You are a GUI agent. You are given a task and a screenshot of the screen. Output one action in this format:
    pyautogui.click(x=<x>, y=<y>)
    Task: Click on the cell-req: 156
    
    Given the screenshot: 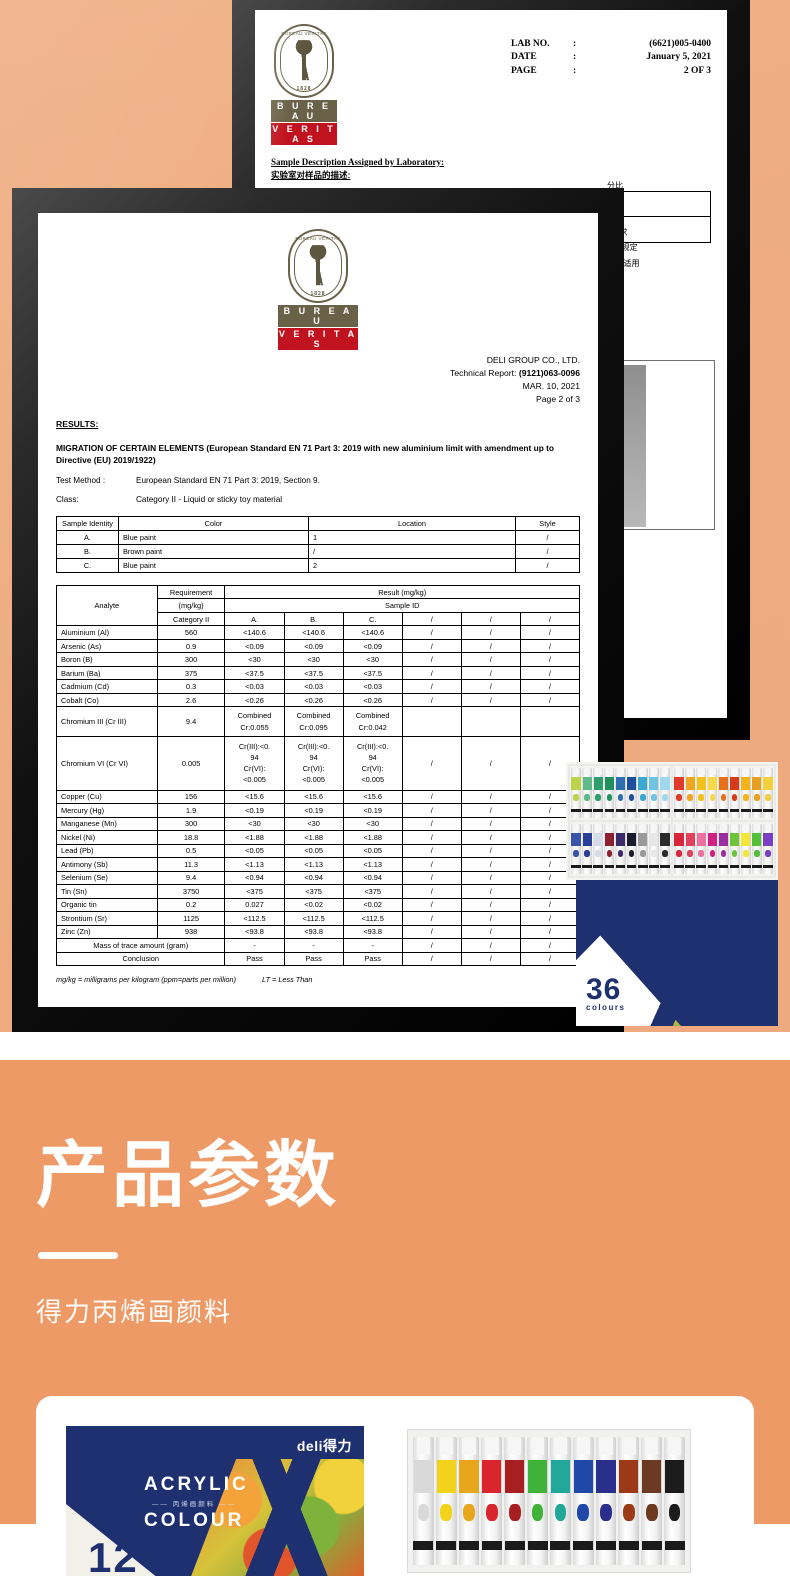 What is the action you would take?
    pyautogui.click(x=191, y=797)
    